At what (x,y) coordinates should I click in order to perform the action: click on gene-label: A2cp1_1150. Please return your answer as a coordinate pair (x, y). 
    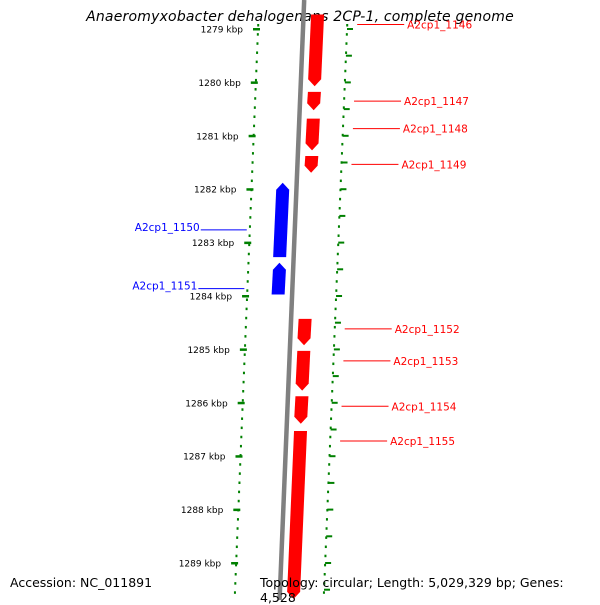
    Looking at the image, I should click on (167, 228).